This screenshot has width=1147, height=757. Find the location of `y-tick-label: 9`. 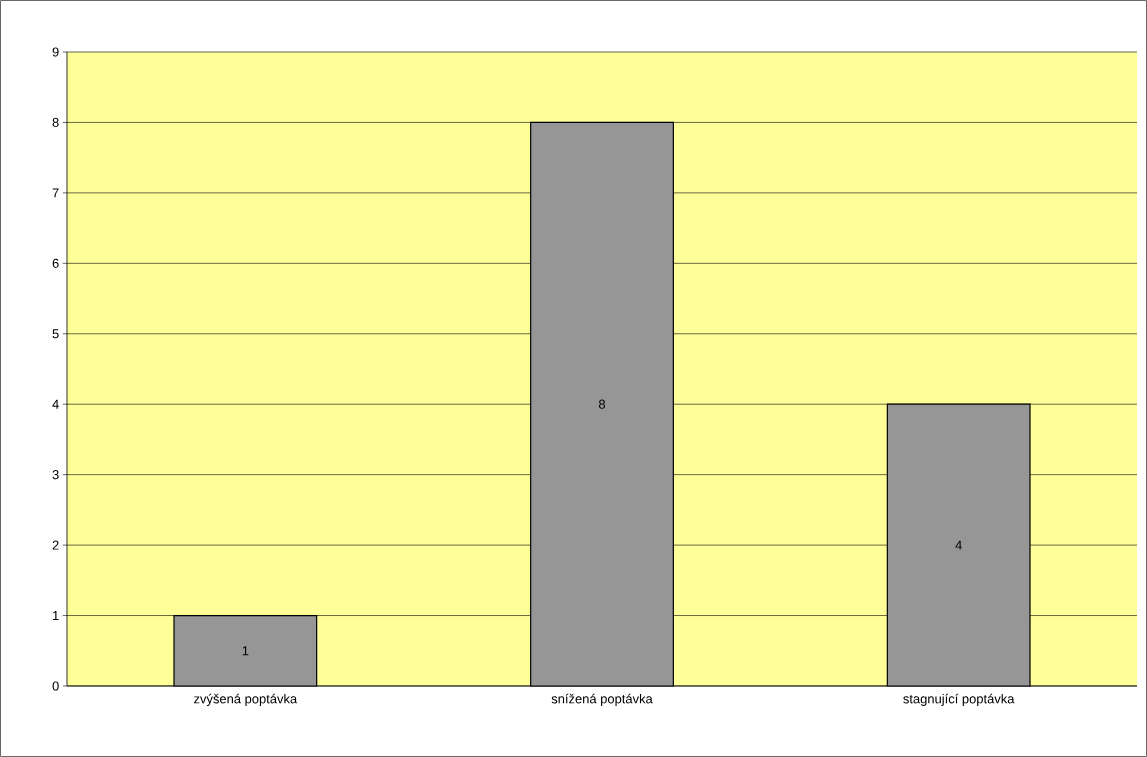

y-tick-label: 9 is located at coordinates (55, 52).